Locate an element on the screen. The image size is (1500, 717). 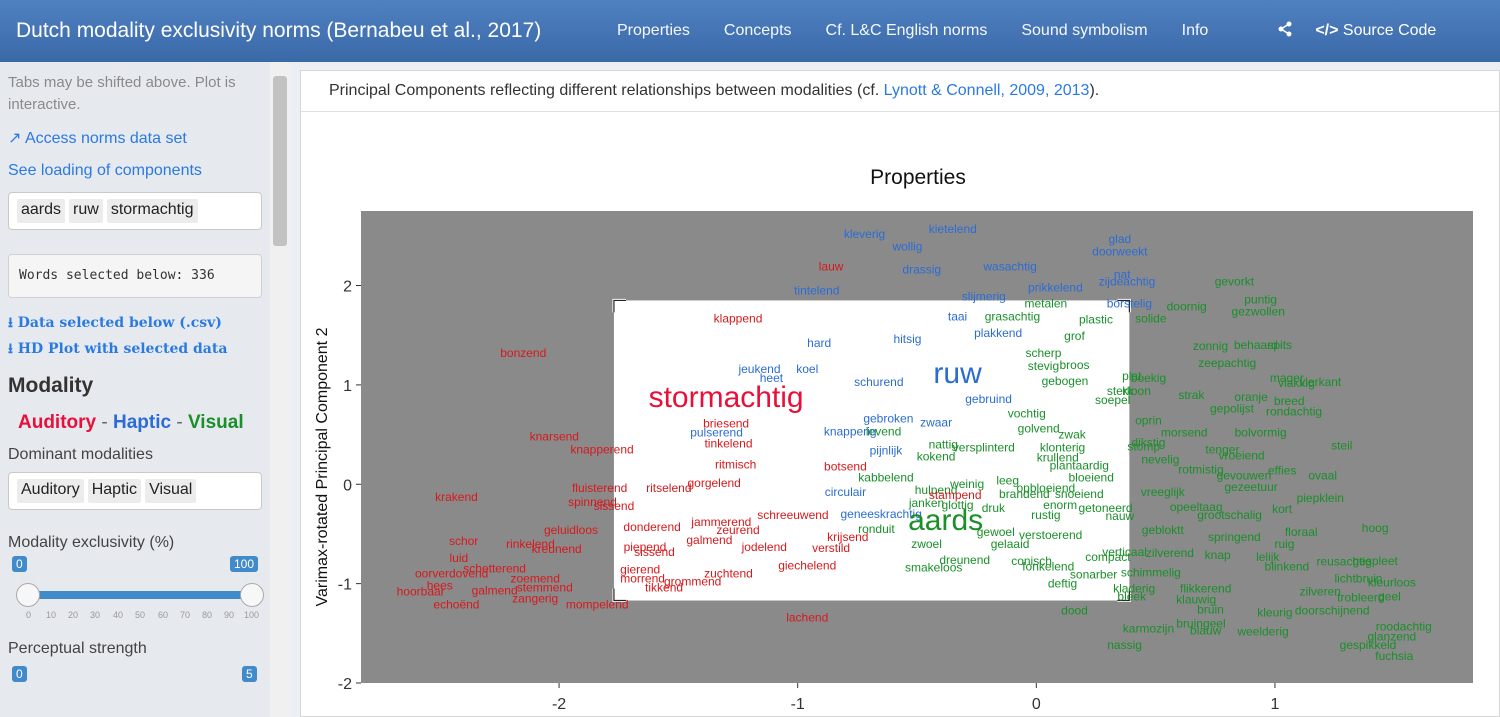
word-label: vlakkig is located at coordinates (1296, 383).